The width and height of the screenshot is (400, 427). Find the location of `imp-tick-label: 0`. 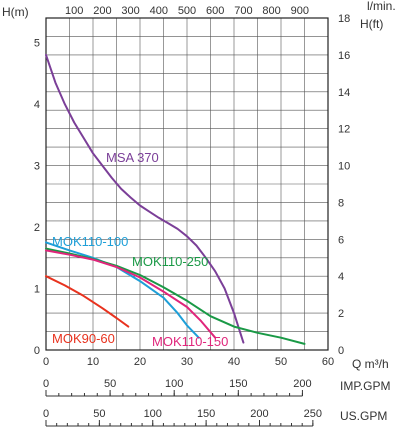

imp-tick-label: 0 is located at coordinates (46, 384).